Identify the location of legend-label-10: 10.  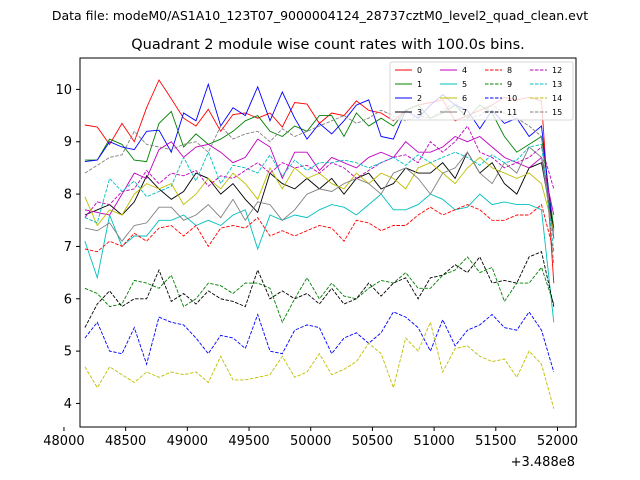
(512, 98).